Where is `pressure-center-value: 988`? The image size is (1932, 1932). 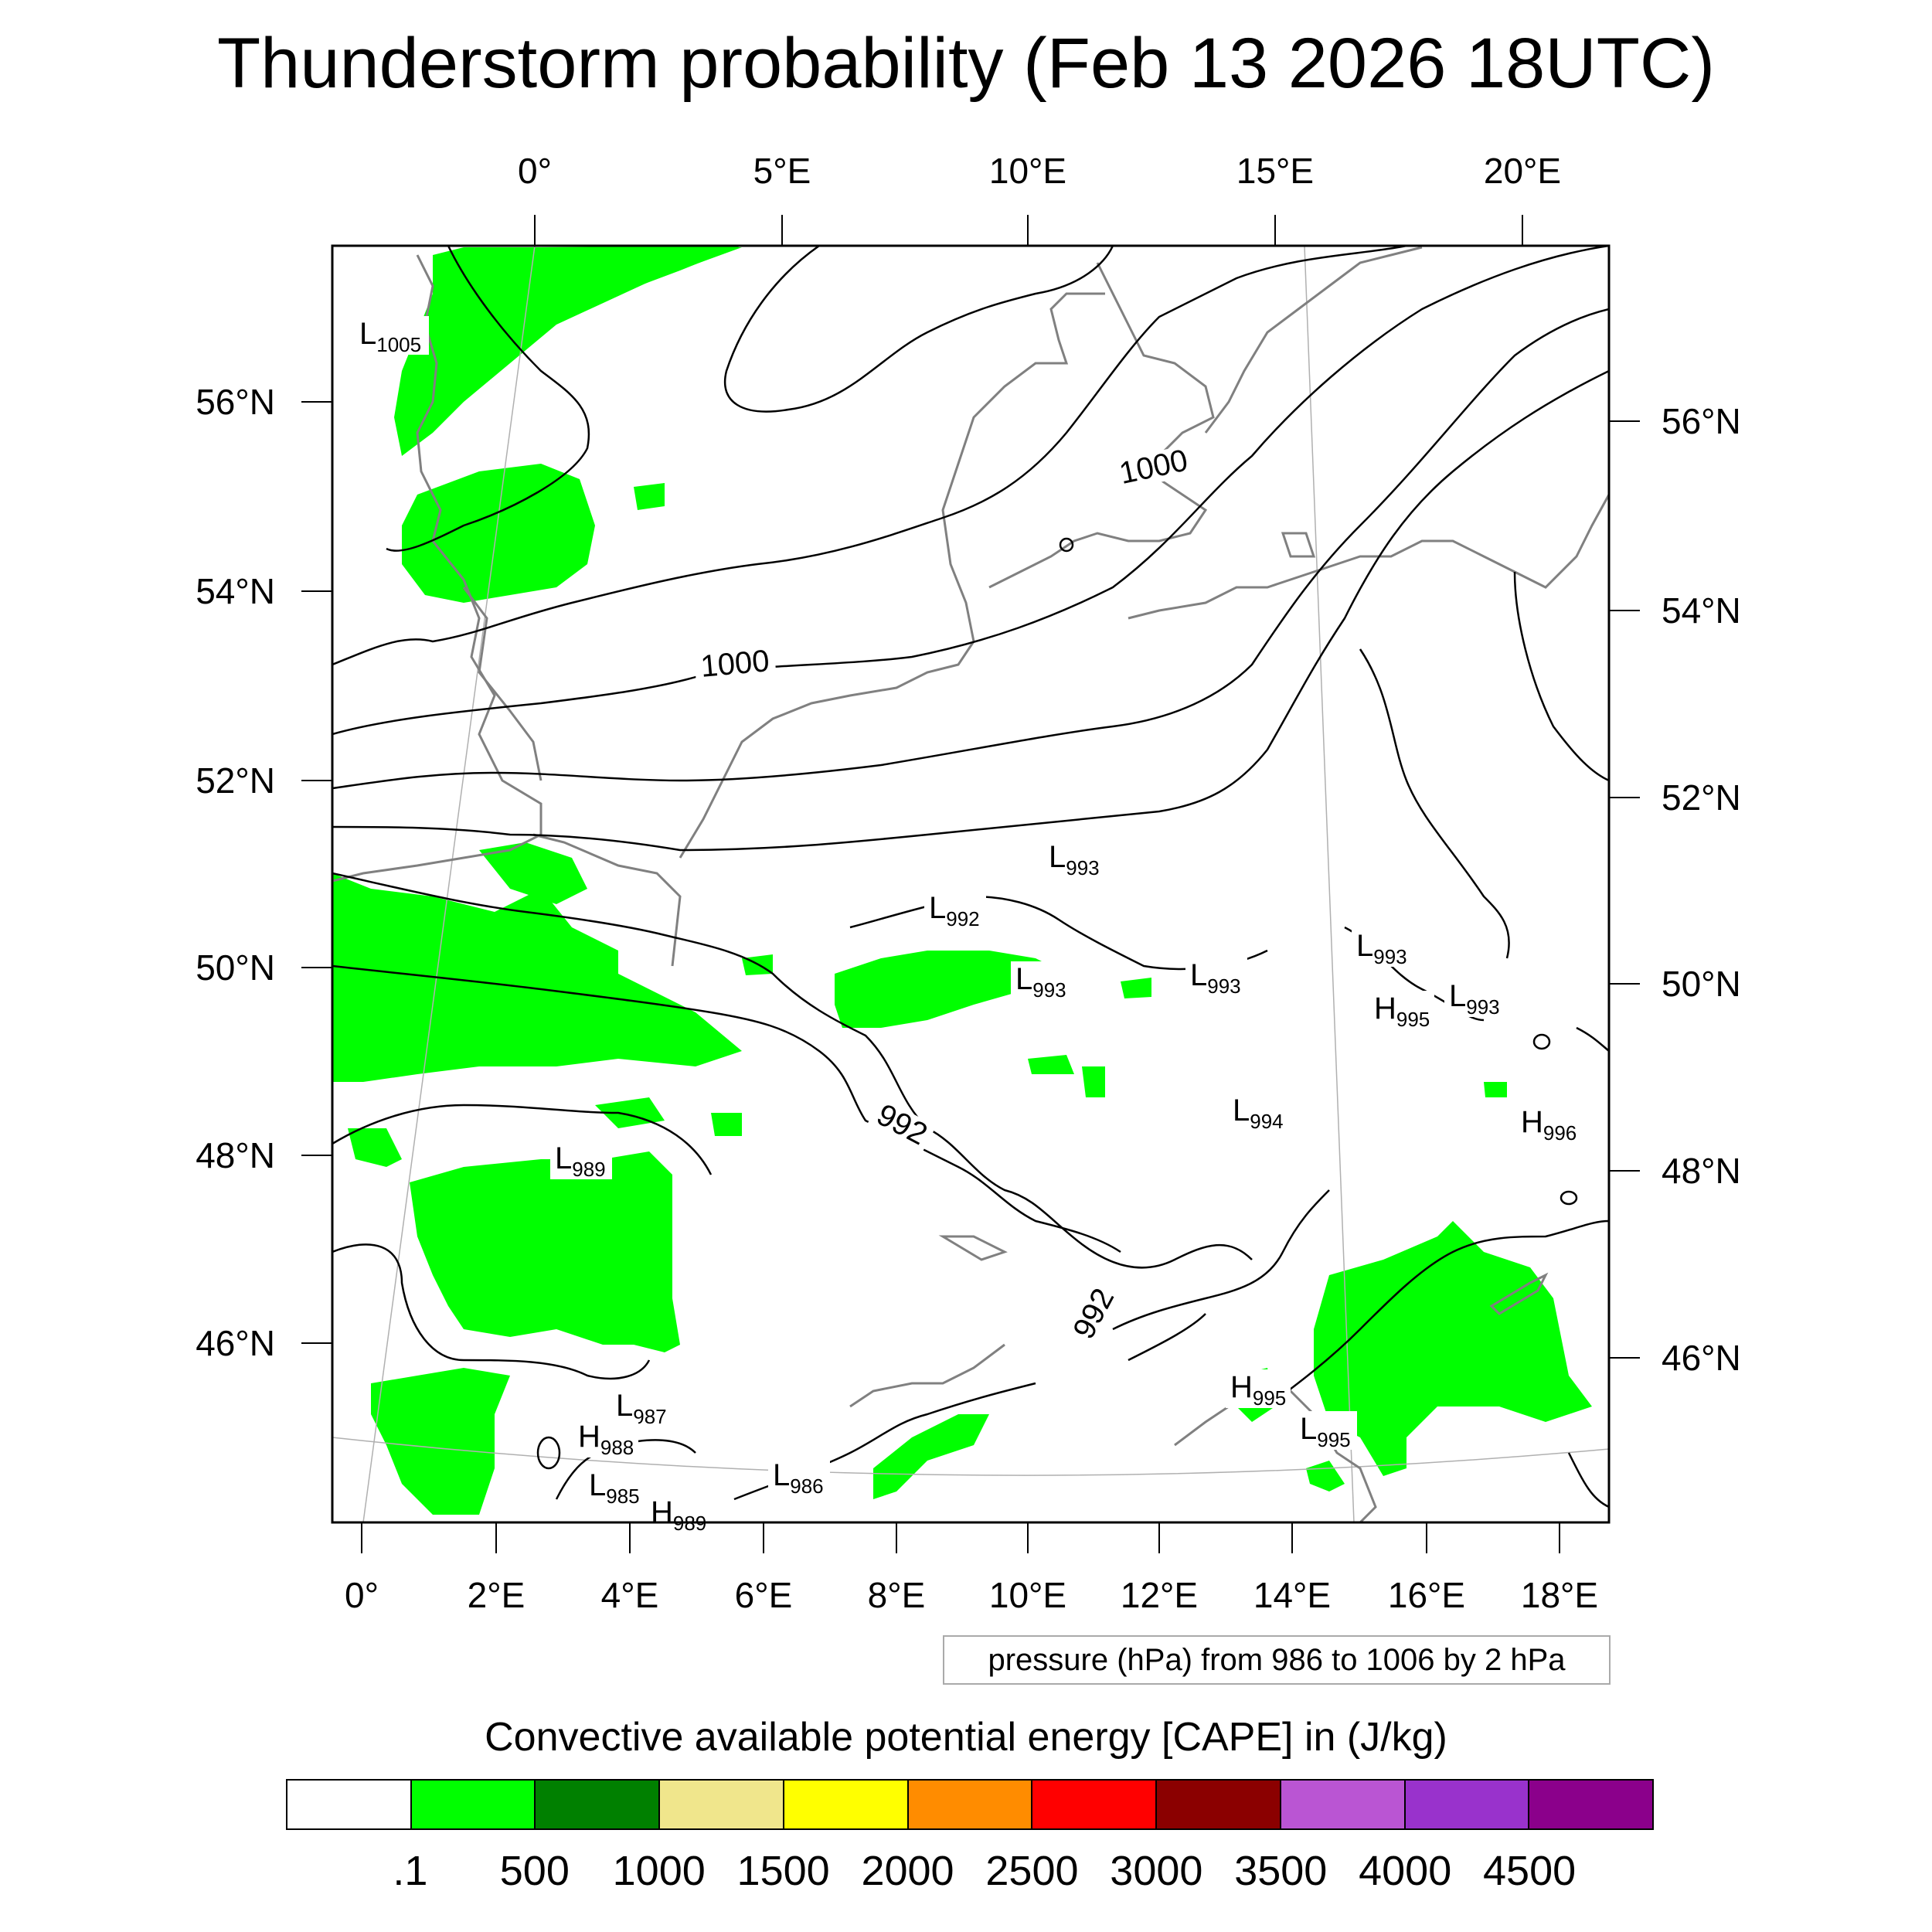
pressure-center-value: 988 is located at coordinates (617, 1447).